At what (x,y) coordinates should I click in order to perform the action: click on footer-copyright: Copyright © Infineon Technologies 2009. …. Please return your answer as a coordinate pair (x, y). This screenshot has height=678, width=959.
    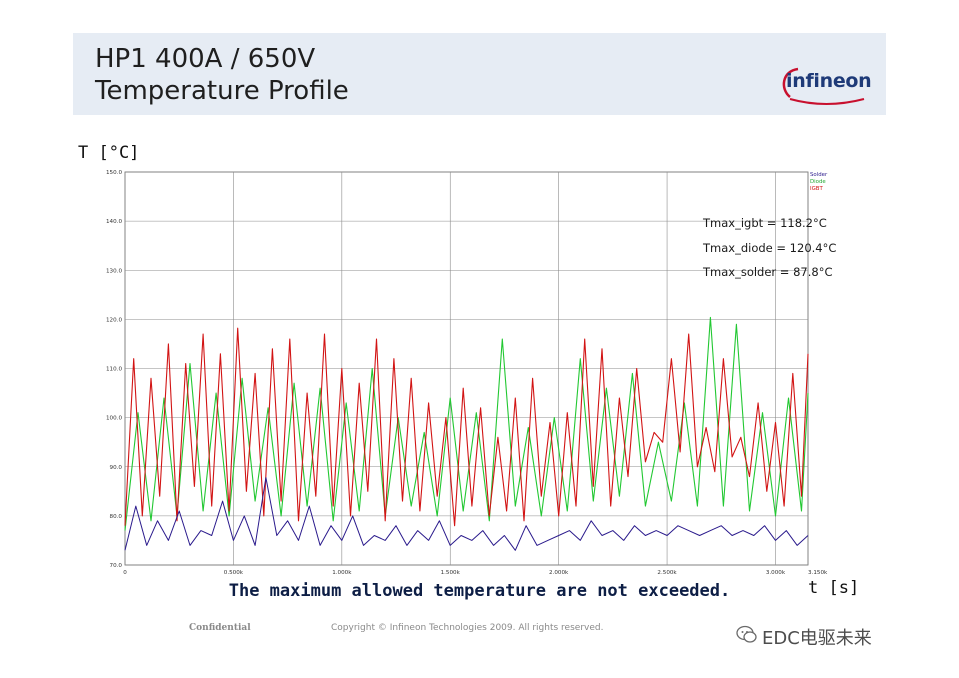
    Looking at the image, I should click on (467, 628).